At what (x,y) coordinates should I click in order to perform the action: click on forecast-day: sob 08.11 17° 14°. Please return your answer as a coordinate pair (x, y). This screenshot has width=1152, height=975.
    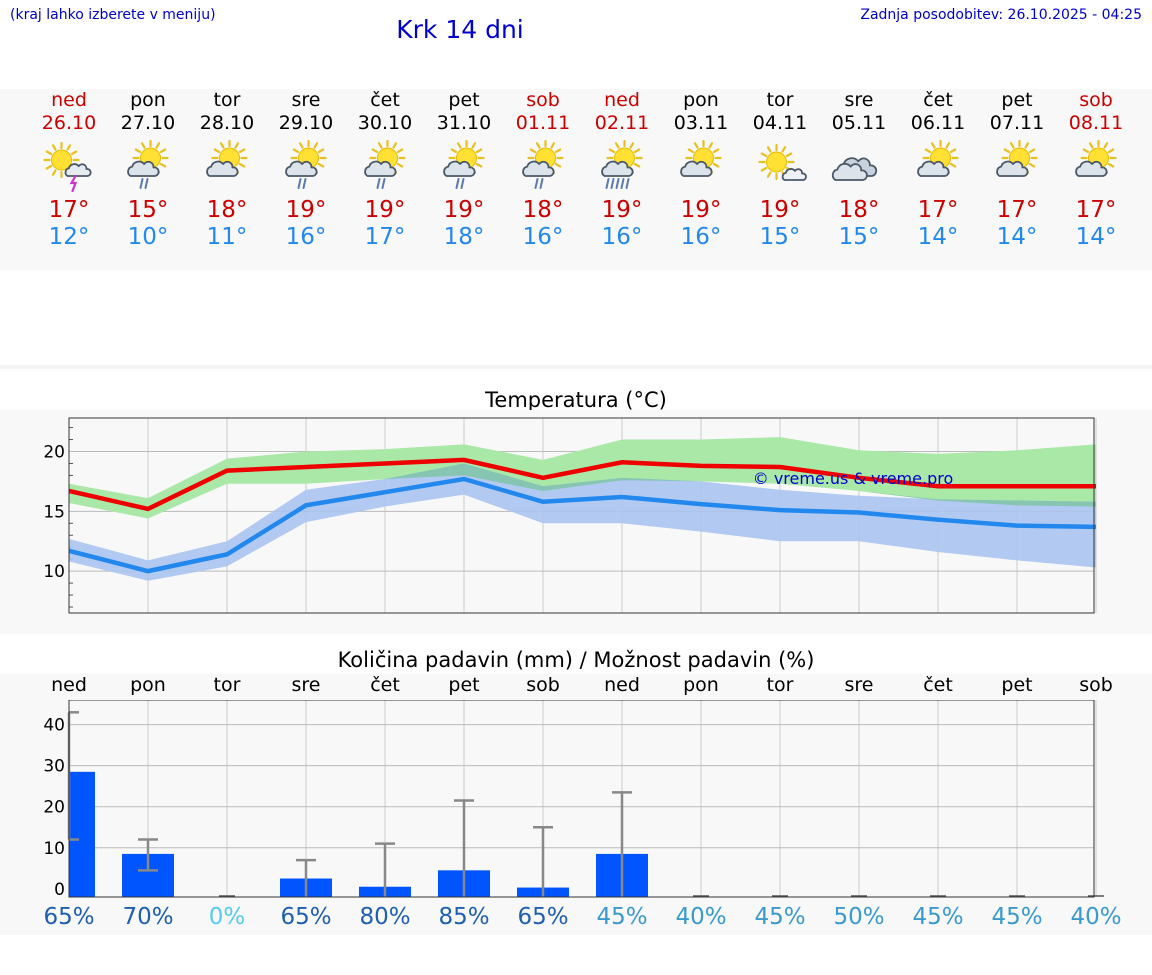
    Looking at the image, I should click on (1096, 170).